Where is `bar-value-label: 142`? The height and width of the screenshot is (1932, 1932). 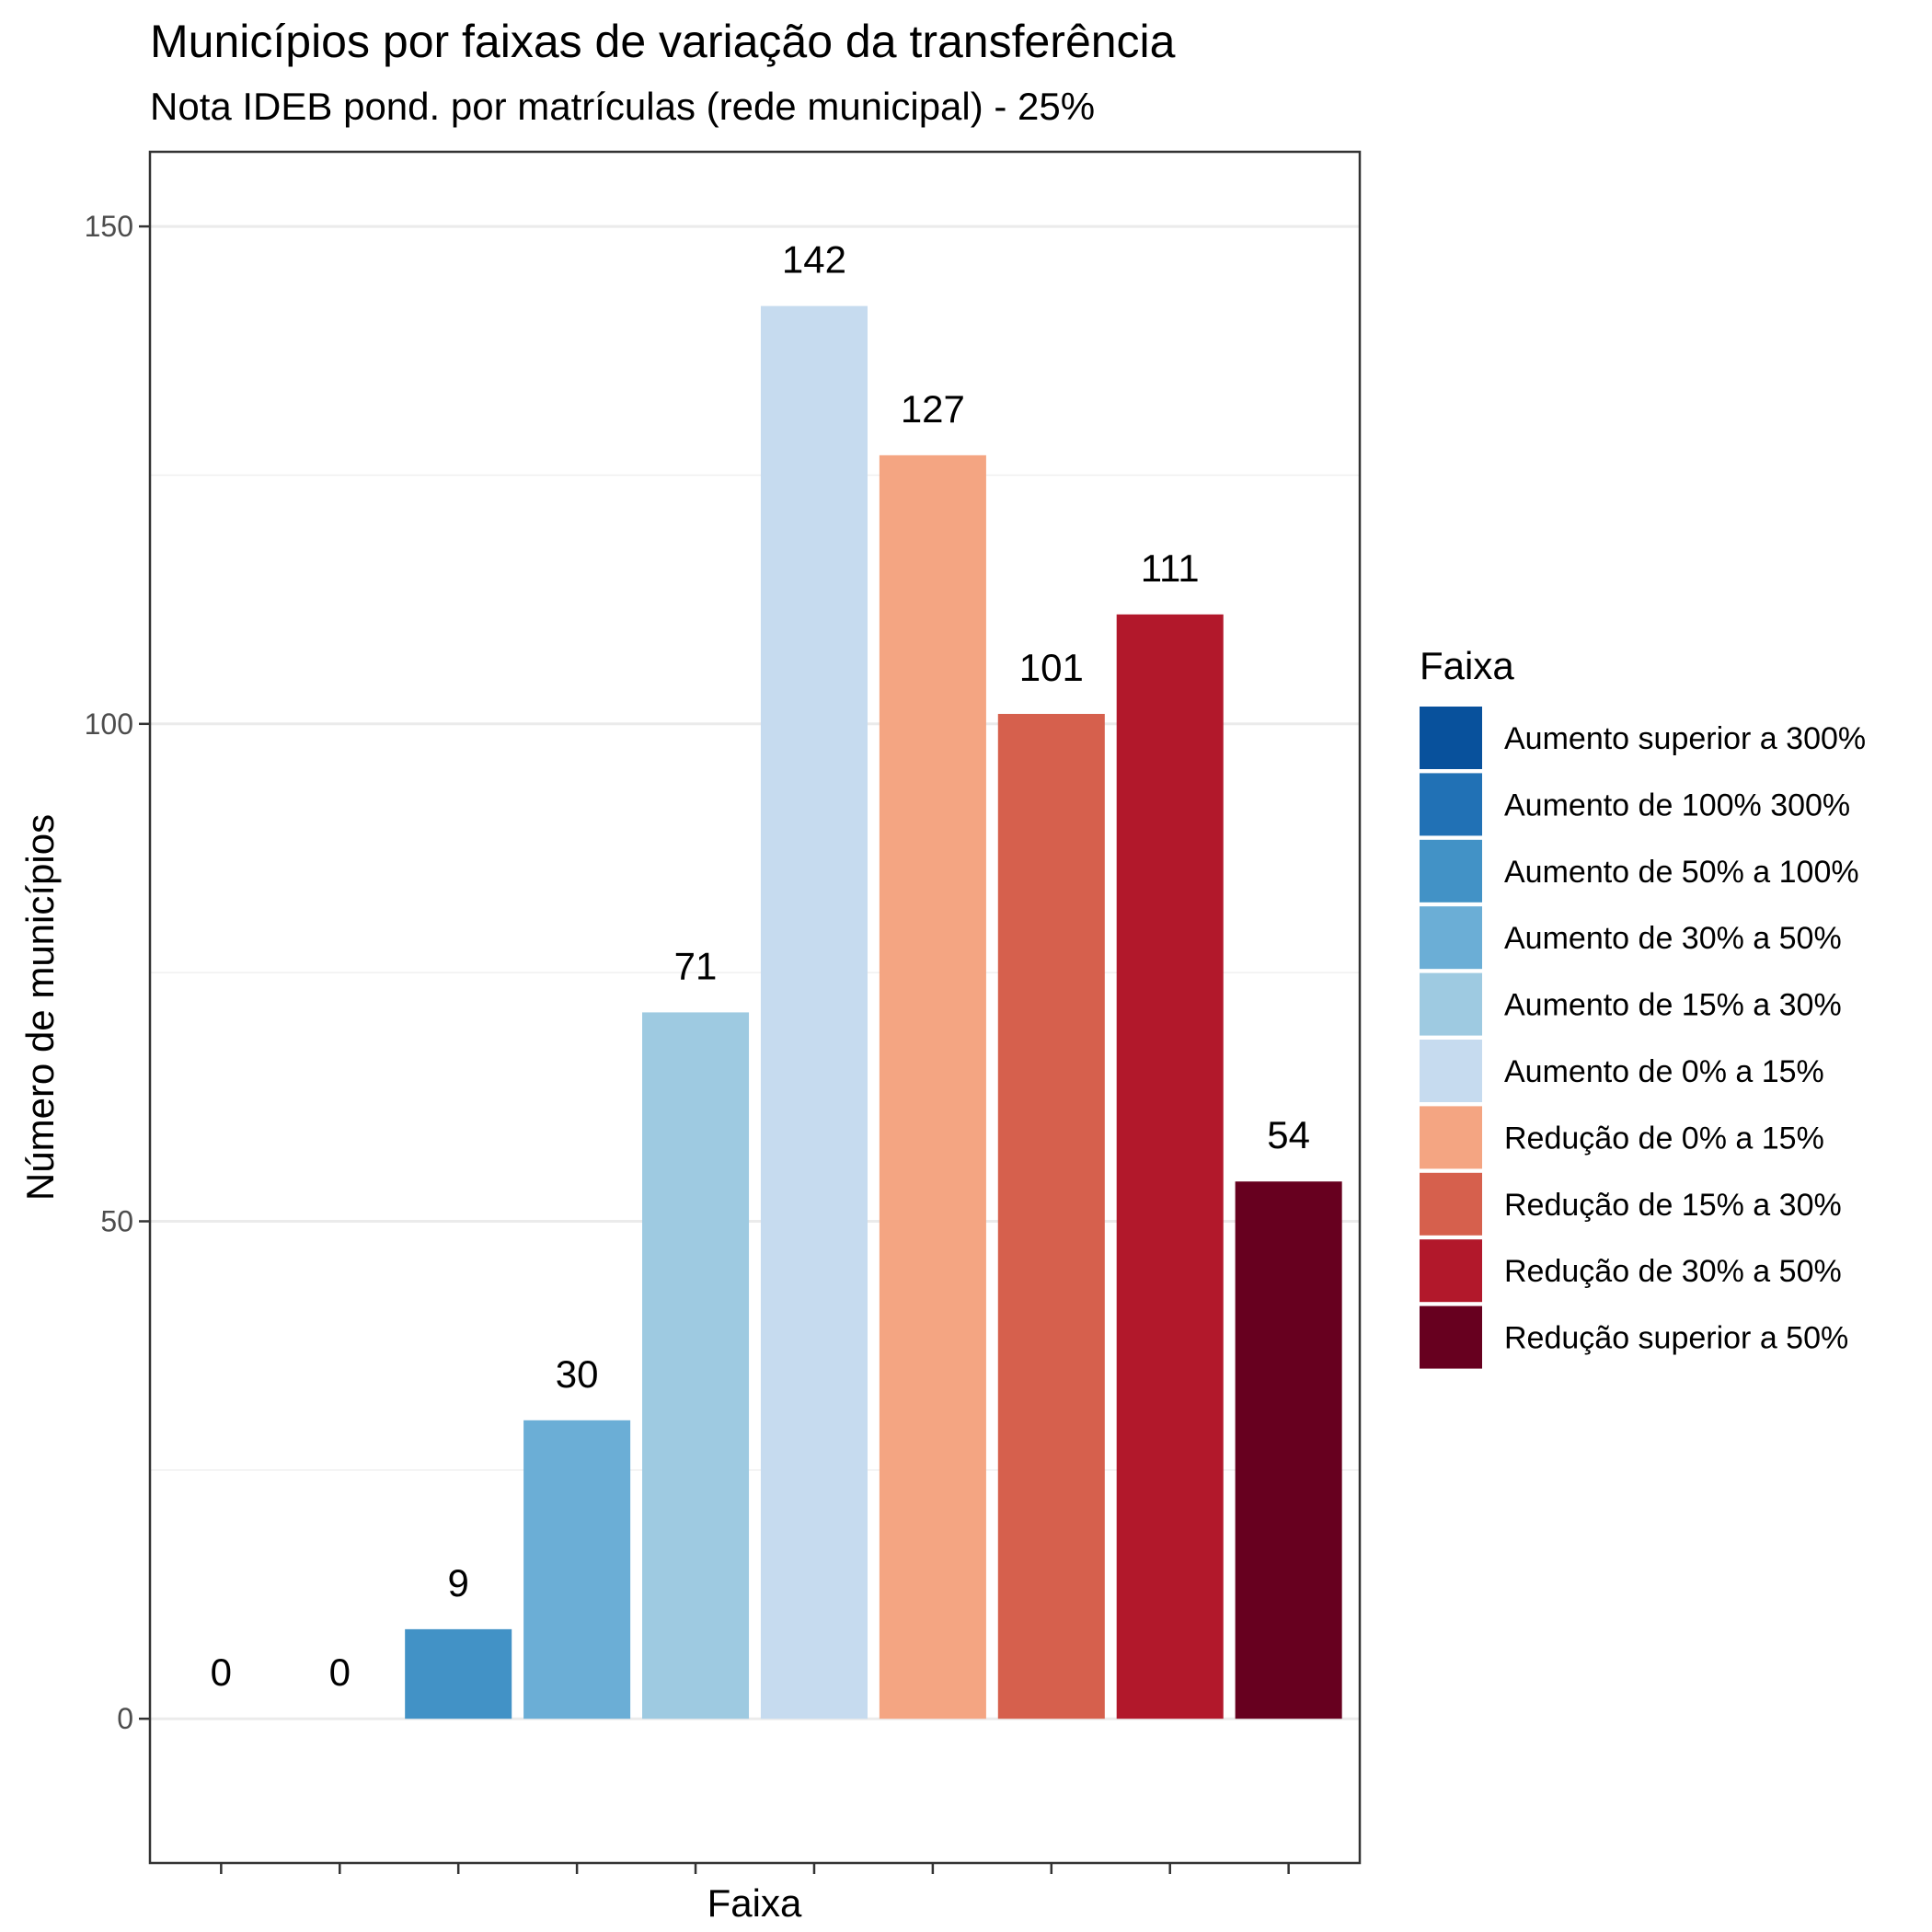
bar-value-label: 142 is located at coordinates (814, 260).